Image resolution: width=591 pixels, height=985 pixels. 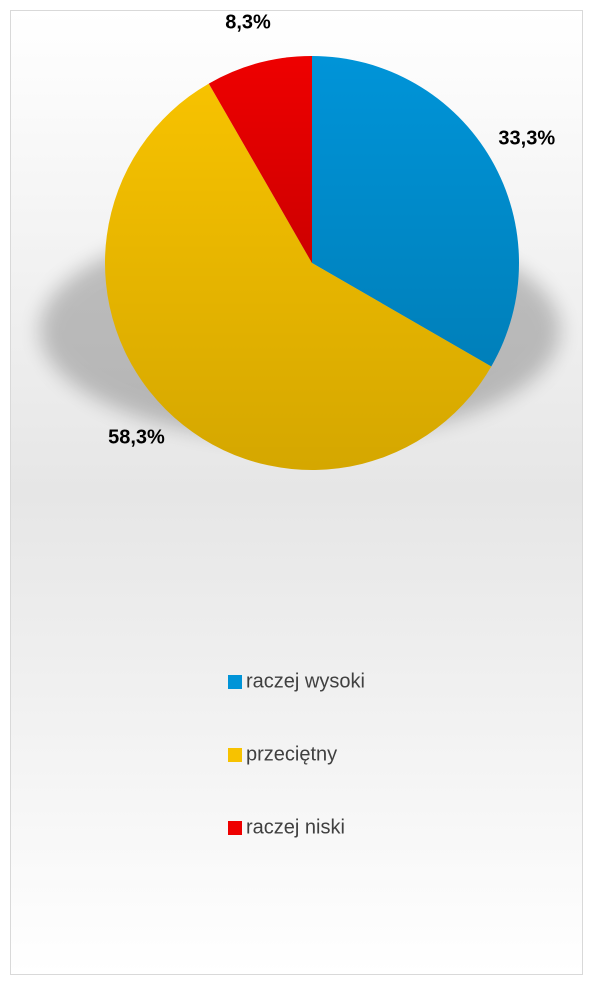 What do you see at coordinates (526, 138) in the screenshot?
I see `data-label: 33,3%` at bounding box center [526, 138].